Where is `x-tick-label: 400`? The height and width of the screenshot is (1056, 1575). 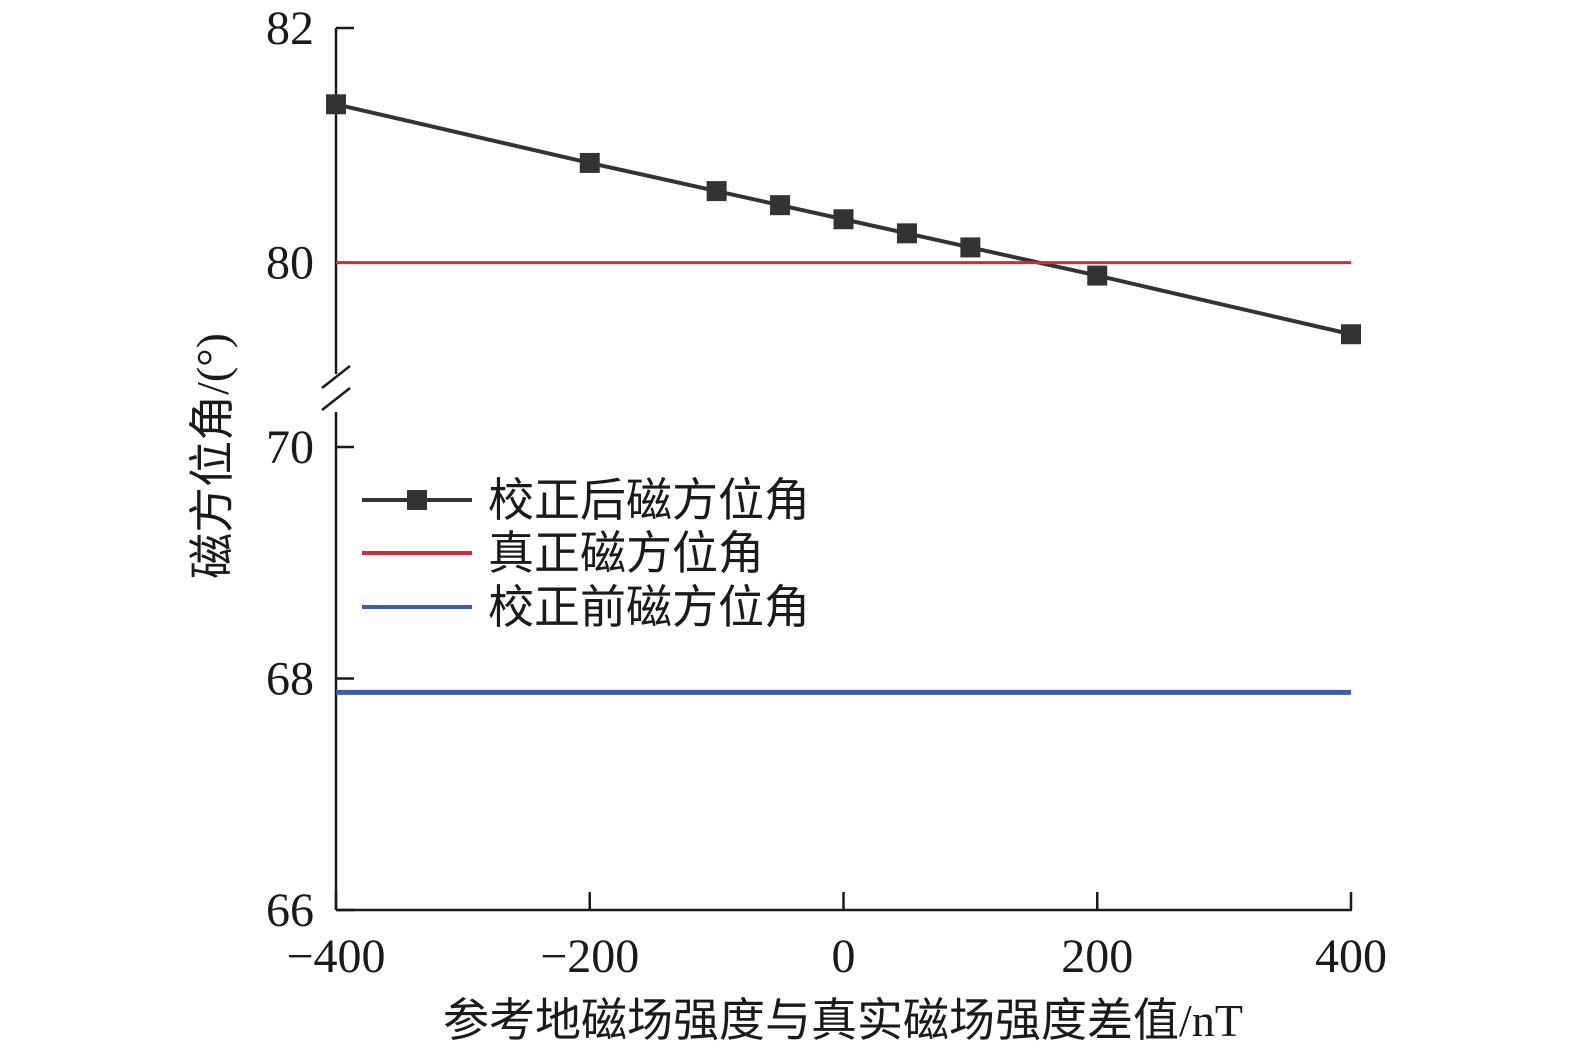 x-tick-label: 400 is located at coordinates (1351, 956).